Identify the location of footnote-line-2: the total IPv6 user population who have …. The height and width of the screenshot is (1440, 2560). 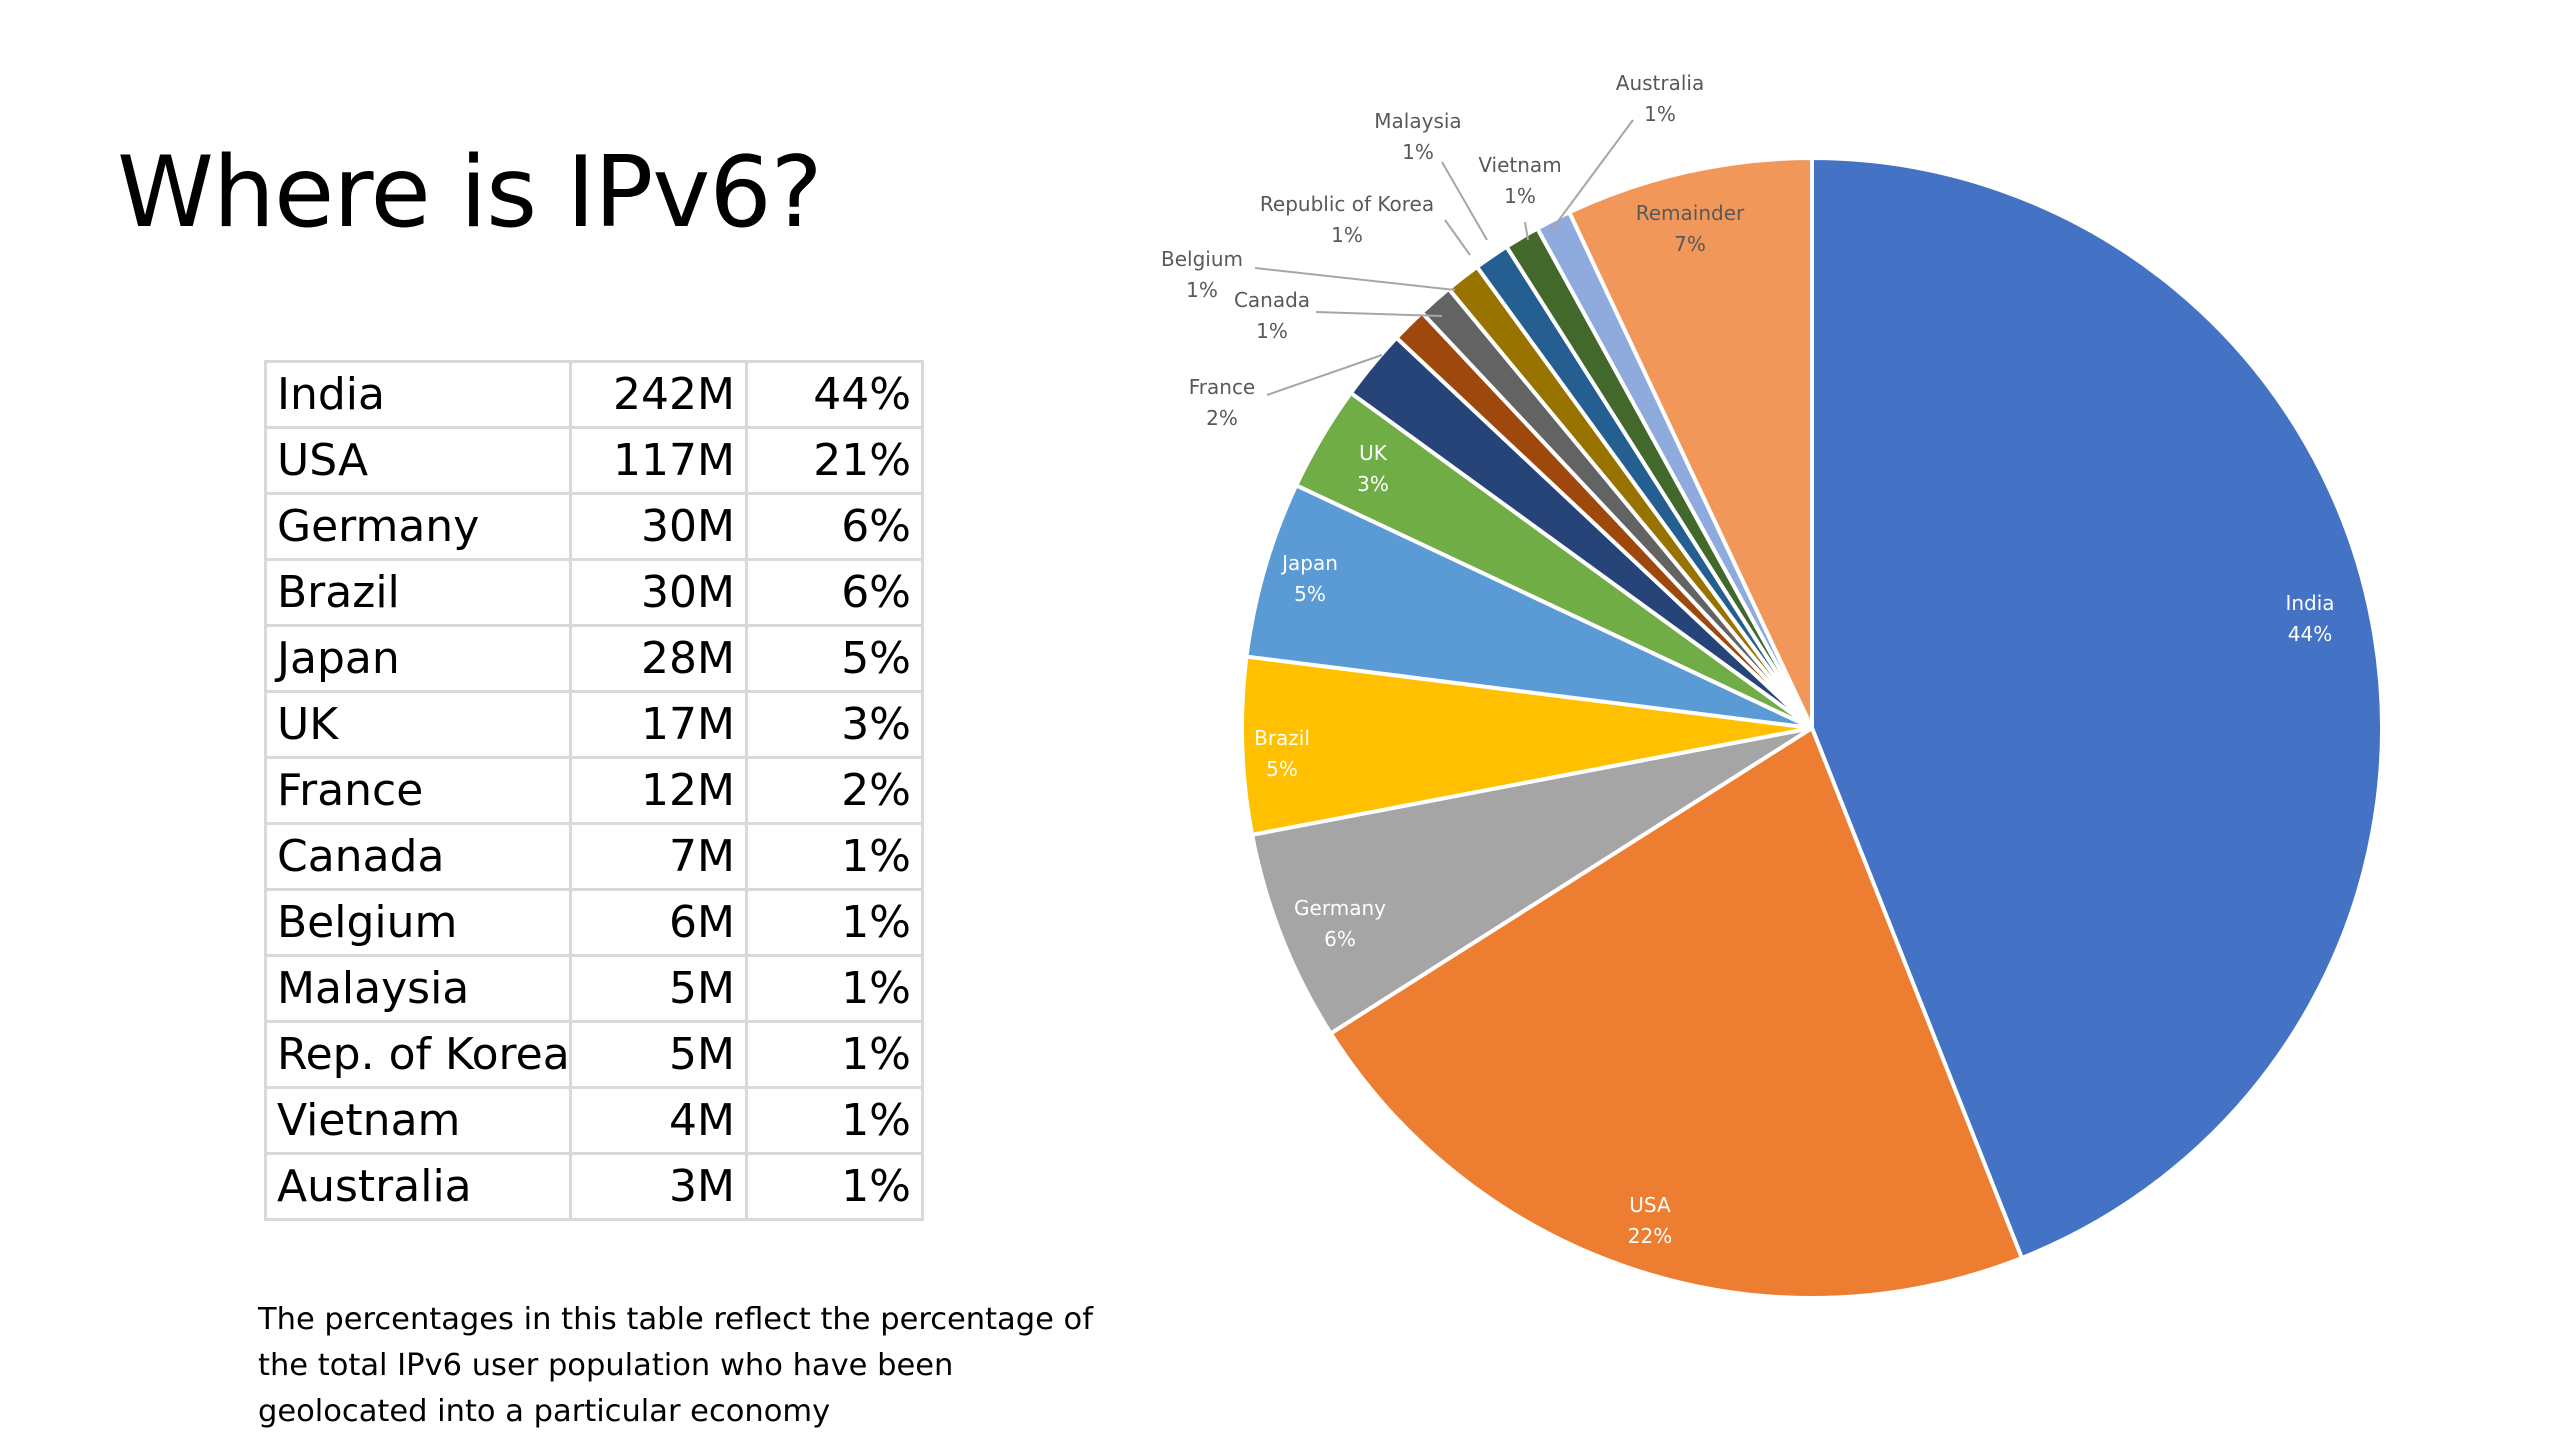
(606, 1365).